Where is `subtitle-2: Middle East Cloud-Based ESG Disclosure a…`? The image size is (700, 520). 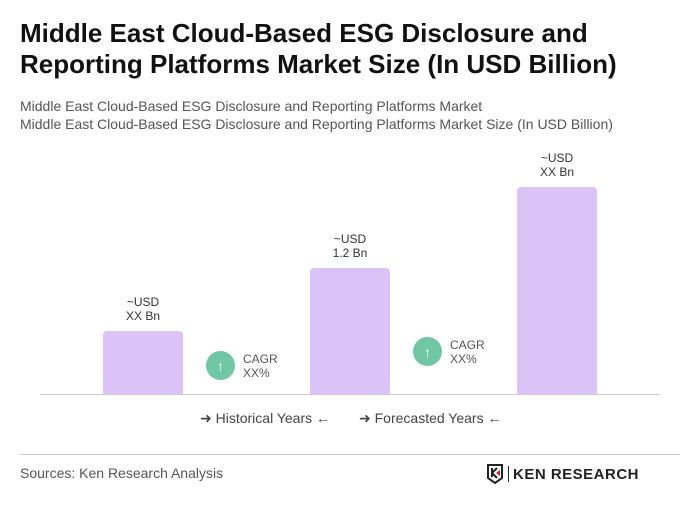 subtitle-2: Middle East Cloud-Based ESG Disclosure a… is located at coordinates (316, 124).